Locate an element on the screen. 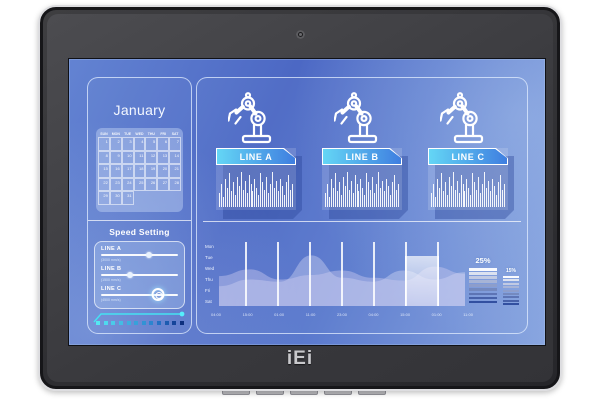 The height and width of the screenshot is (400, 600). calendar-month-title: January is located at coordinates (139, 110).